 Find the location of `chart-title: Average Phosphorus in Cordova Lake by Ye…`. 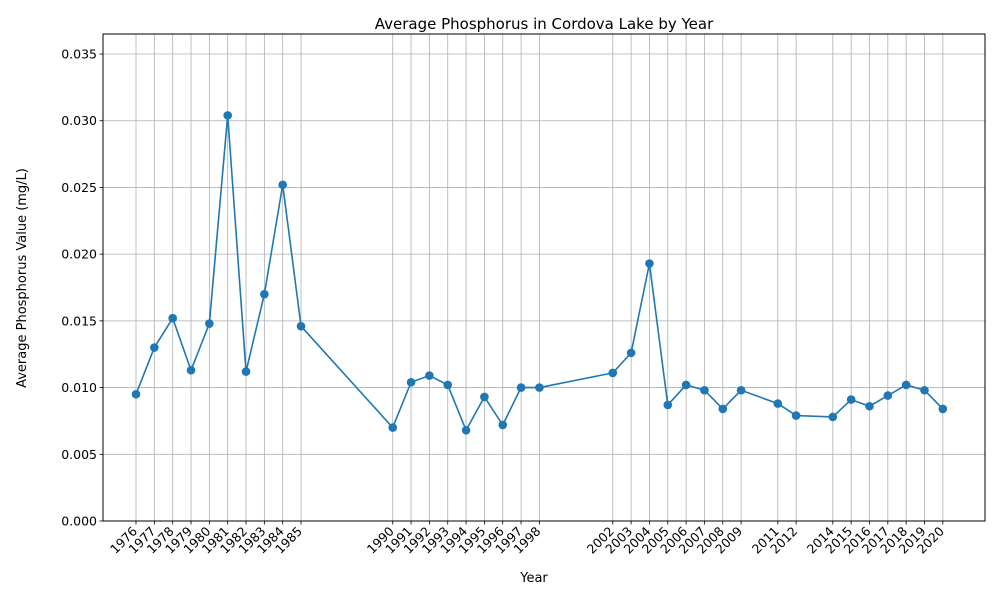

chart-title: Average Phosphorus in Cordova Lake by Ye… is located at coordinates (544, 24).